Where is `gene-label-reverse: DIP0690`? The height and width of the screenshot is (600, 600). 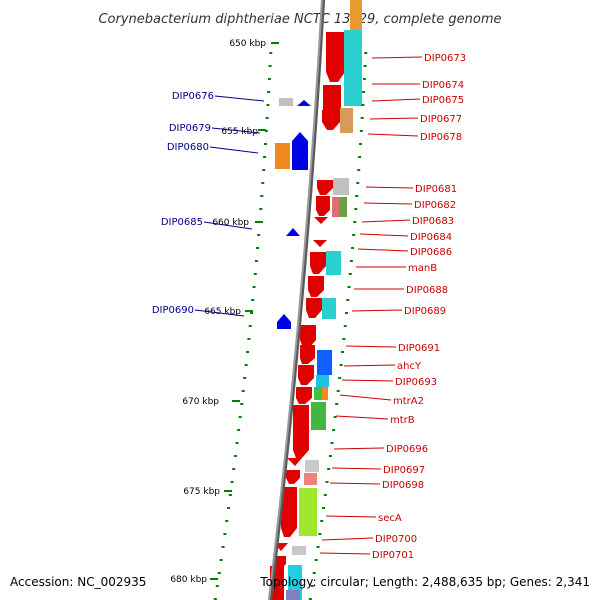 gene-label-reverse: DIP0690 is located at coordinates (173, 310).